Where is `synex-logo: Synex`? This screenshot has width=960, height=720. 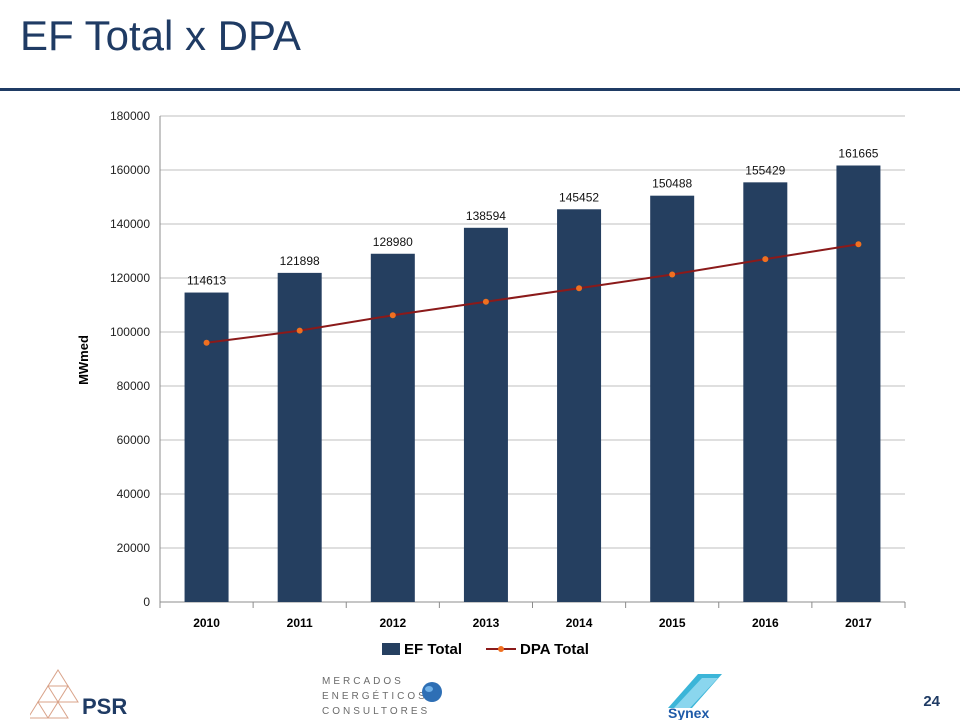
synex-logo: Synex is located at coordinates (695, 697).